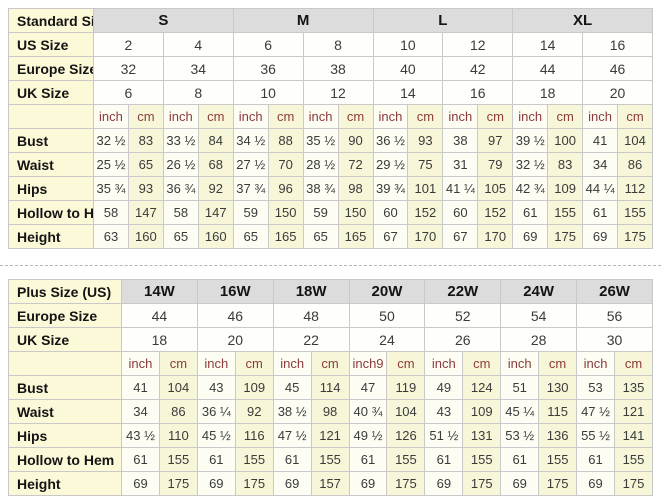 The height and width of the screenshot is (496, 661). Describe the element at coordinates (128, 44) in the screenshot. I see `meta-value-cell: 2` at that location.